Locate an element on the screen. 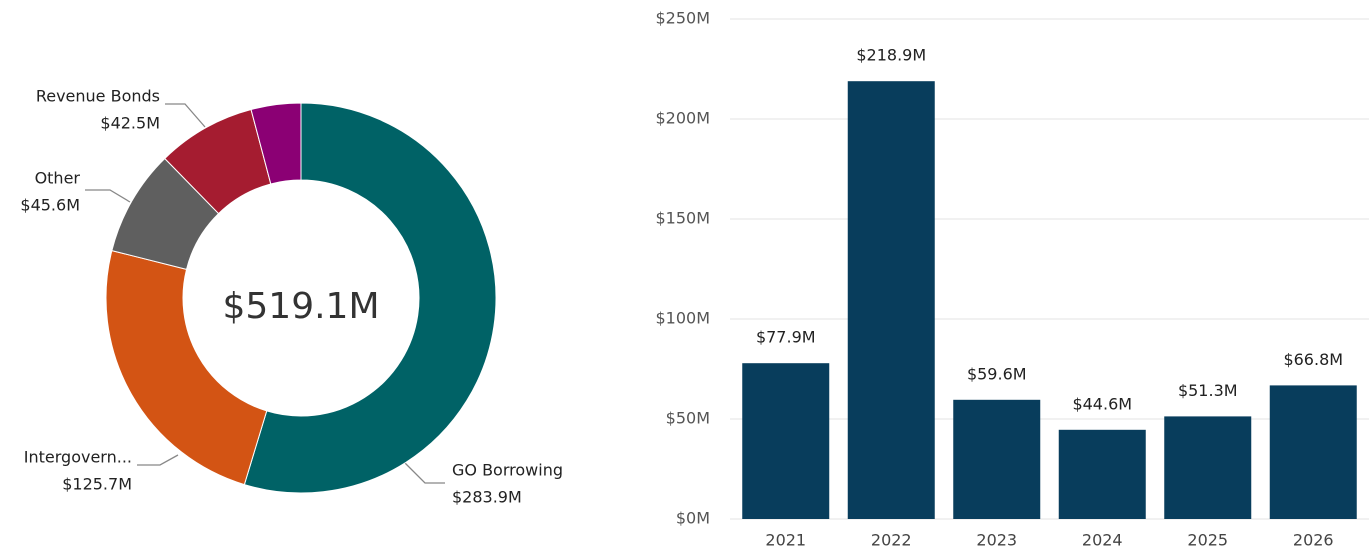  segment-label: Other is located at coordinates (58, 178).